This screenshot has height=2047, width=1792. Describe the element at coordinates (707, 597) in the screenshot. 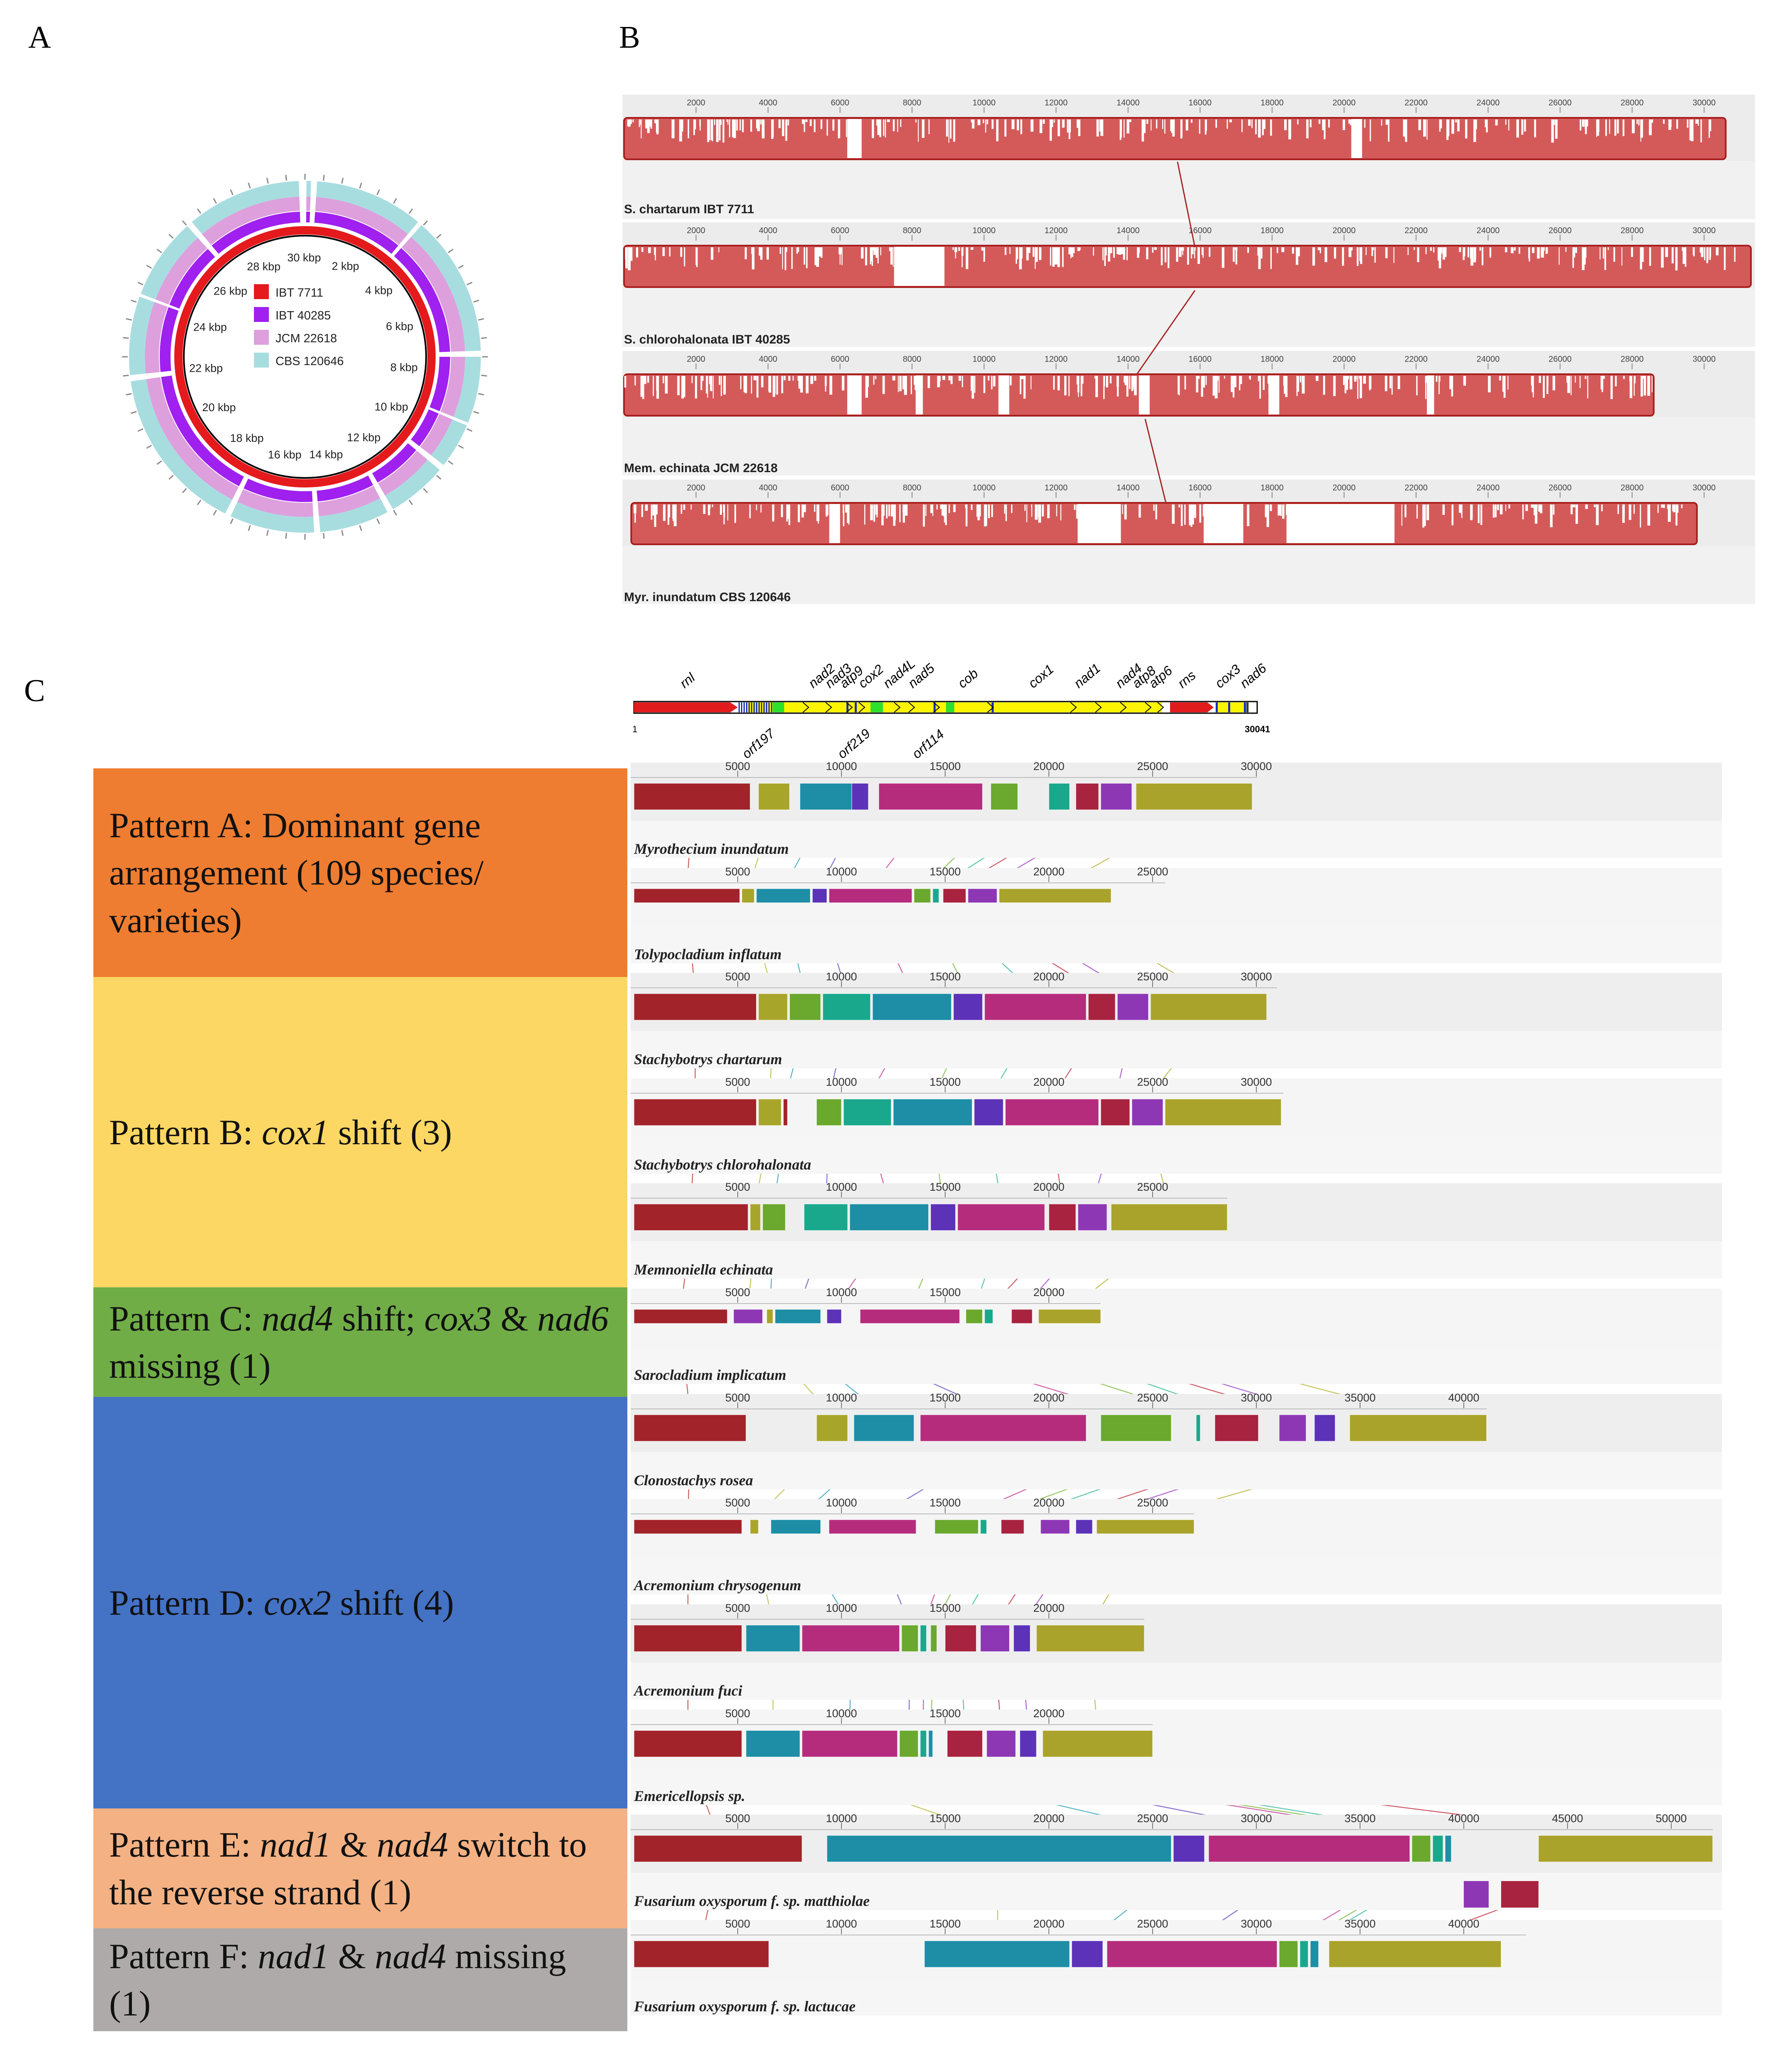

I see `track-label: Myr. inundatum CBS 120646` at that location.